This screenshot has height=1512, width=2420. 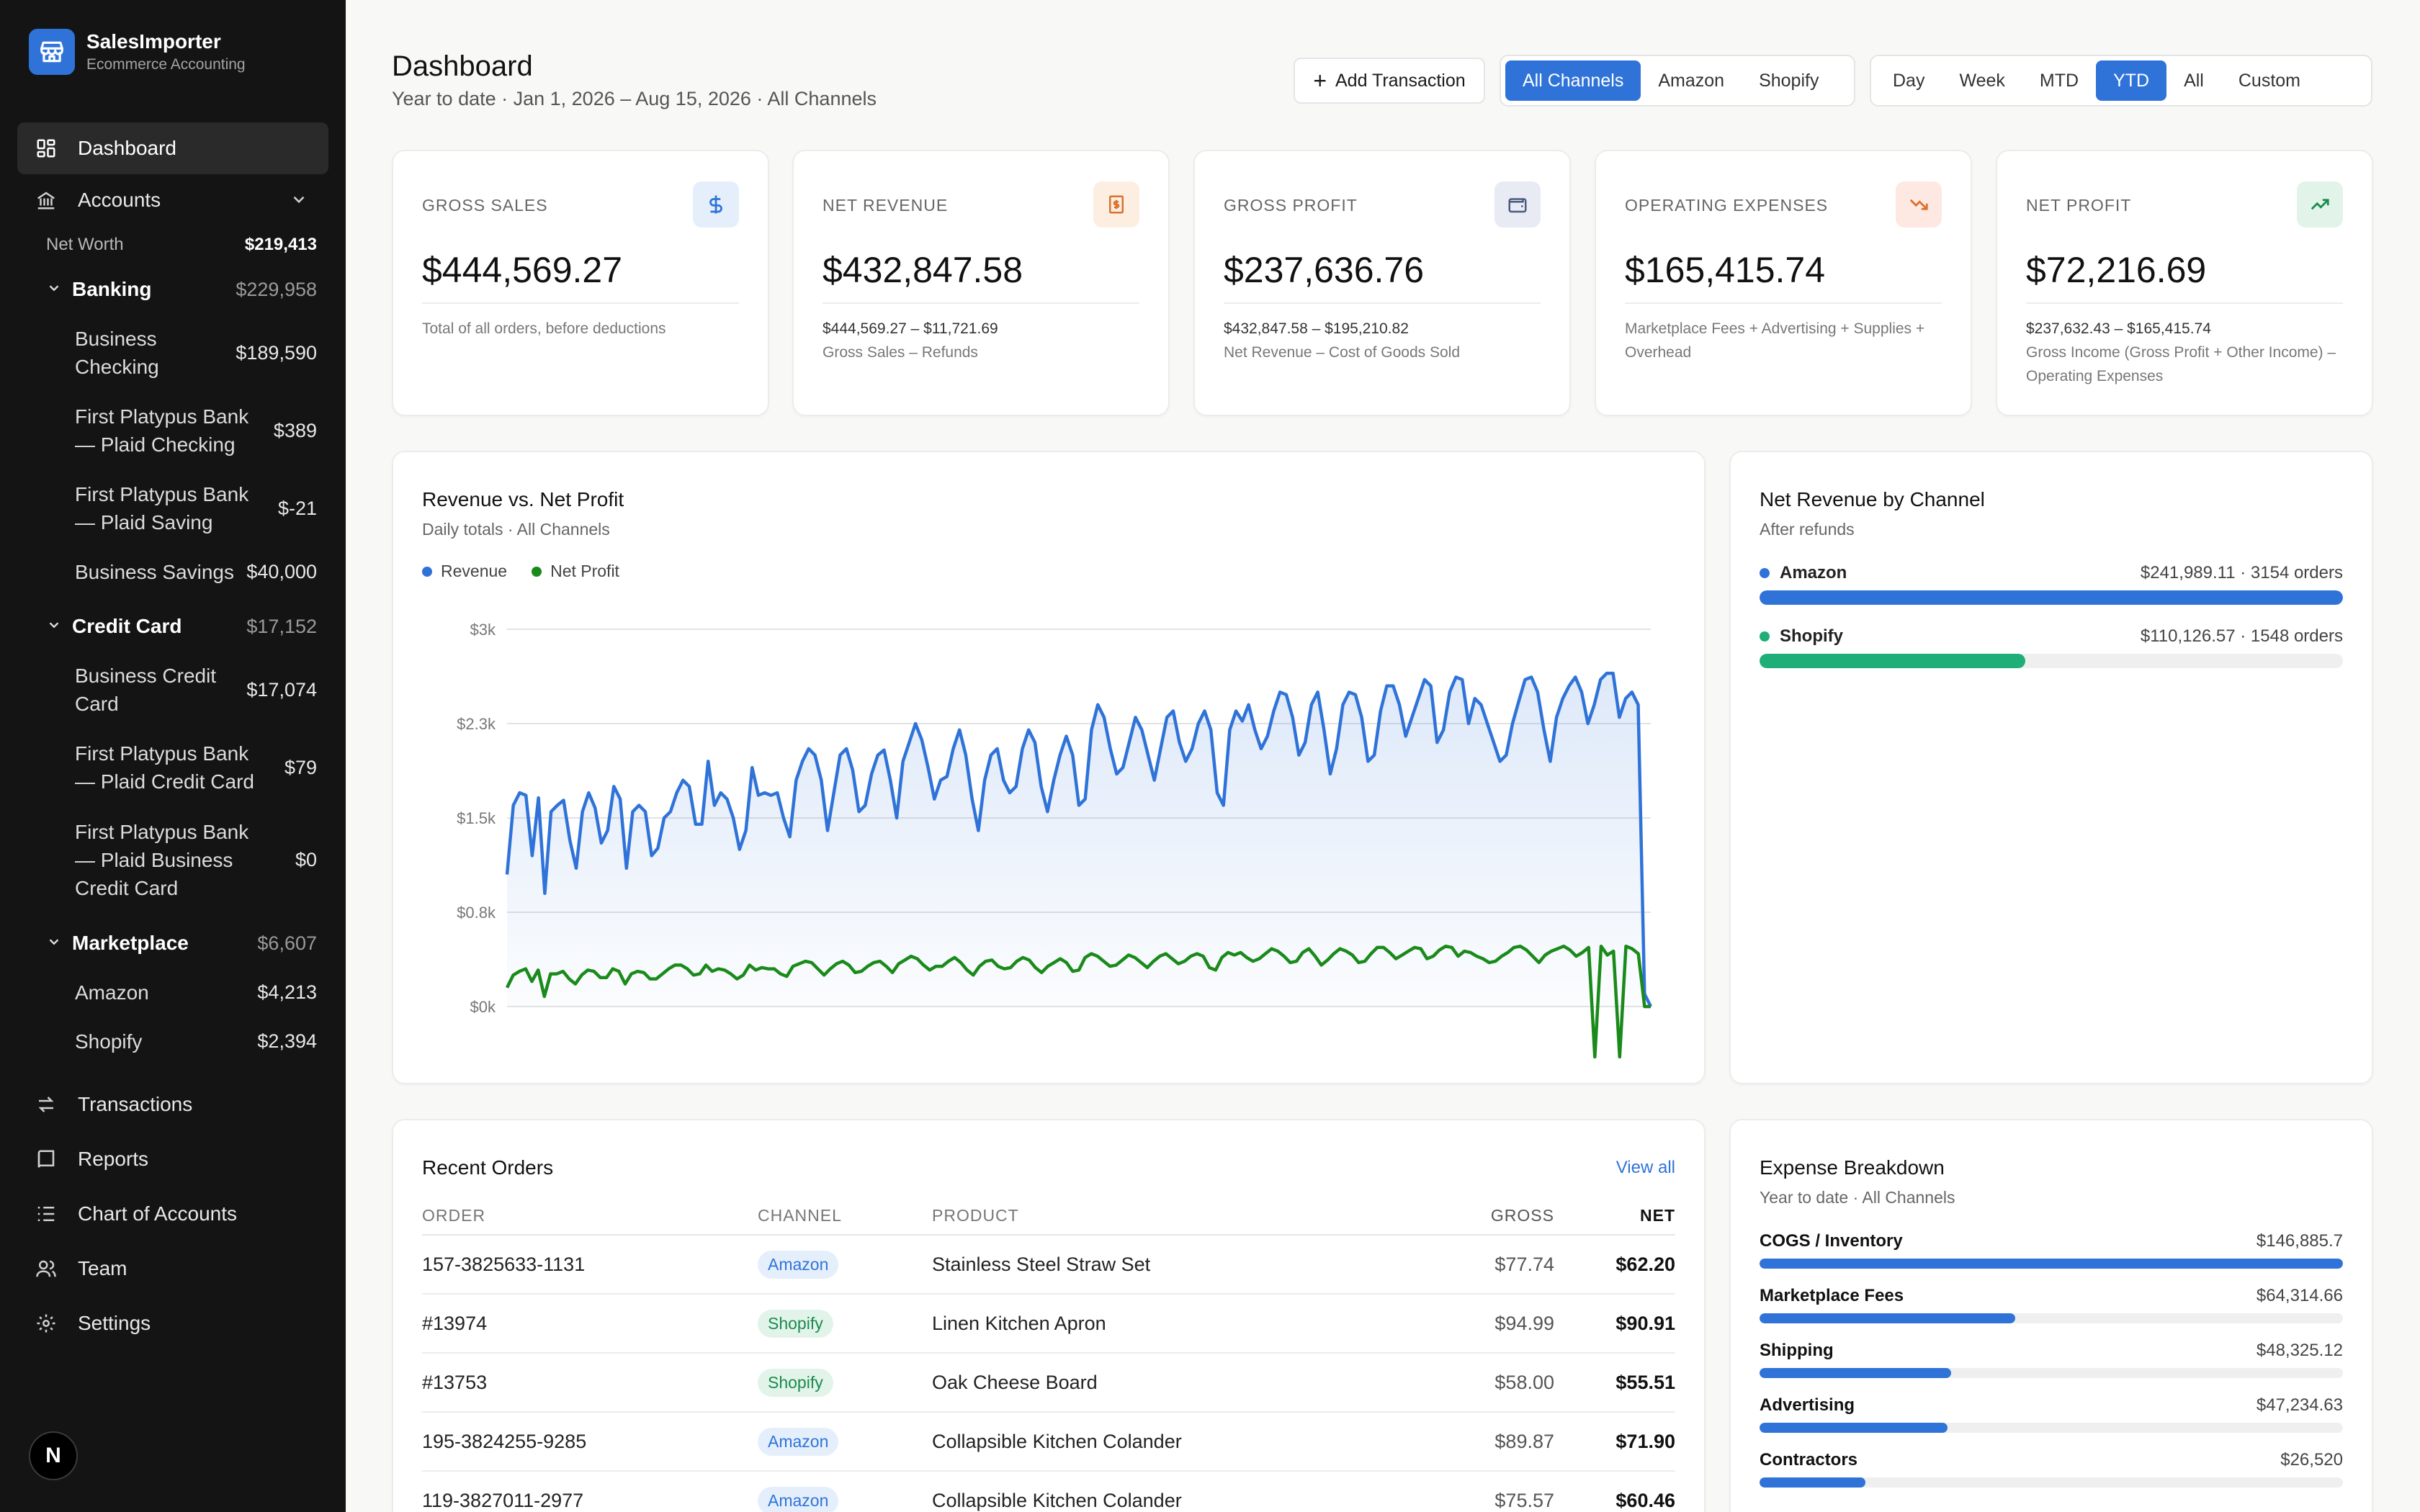 I want to click on avatar: N, so click(x=53, y=1455).